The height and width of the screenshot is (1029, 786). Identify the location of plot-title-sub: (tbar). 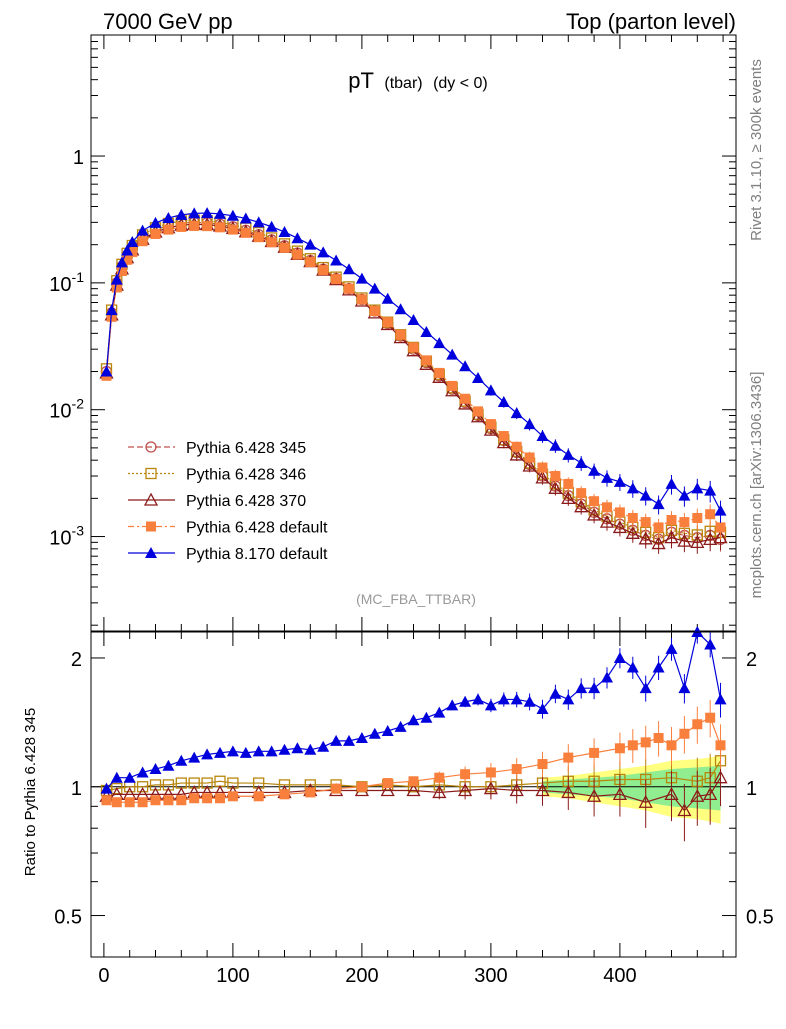
(403, 83).